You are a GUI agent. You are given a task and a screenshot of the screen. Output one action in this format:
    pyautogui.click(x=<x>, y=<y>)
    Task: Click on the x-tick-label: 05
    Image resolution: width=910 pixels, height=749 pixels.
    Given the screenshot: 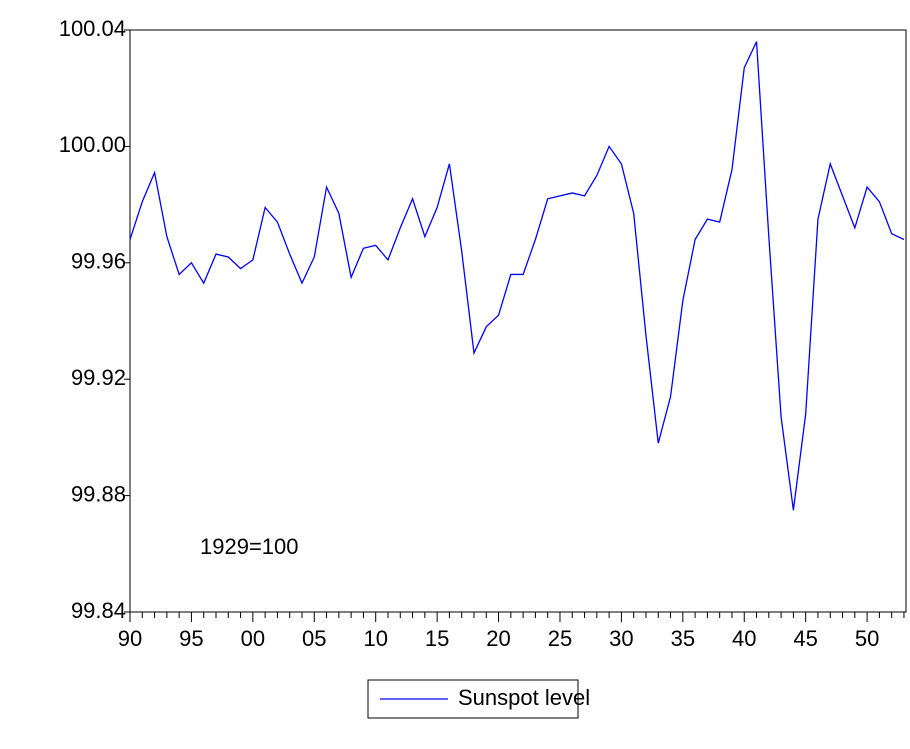 What is the action you would take?
    pyautogui.click(x=314, y=638)
    